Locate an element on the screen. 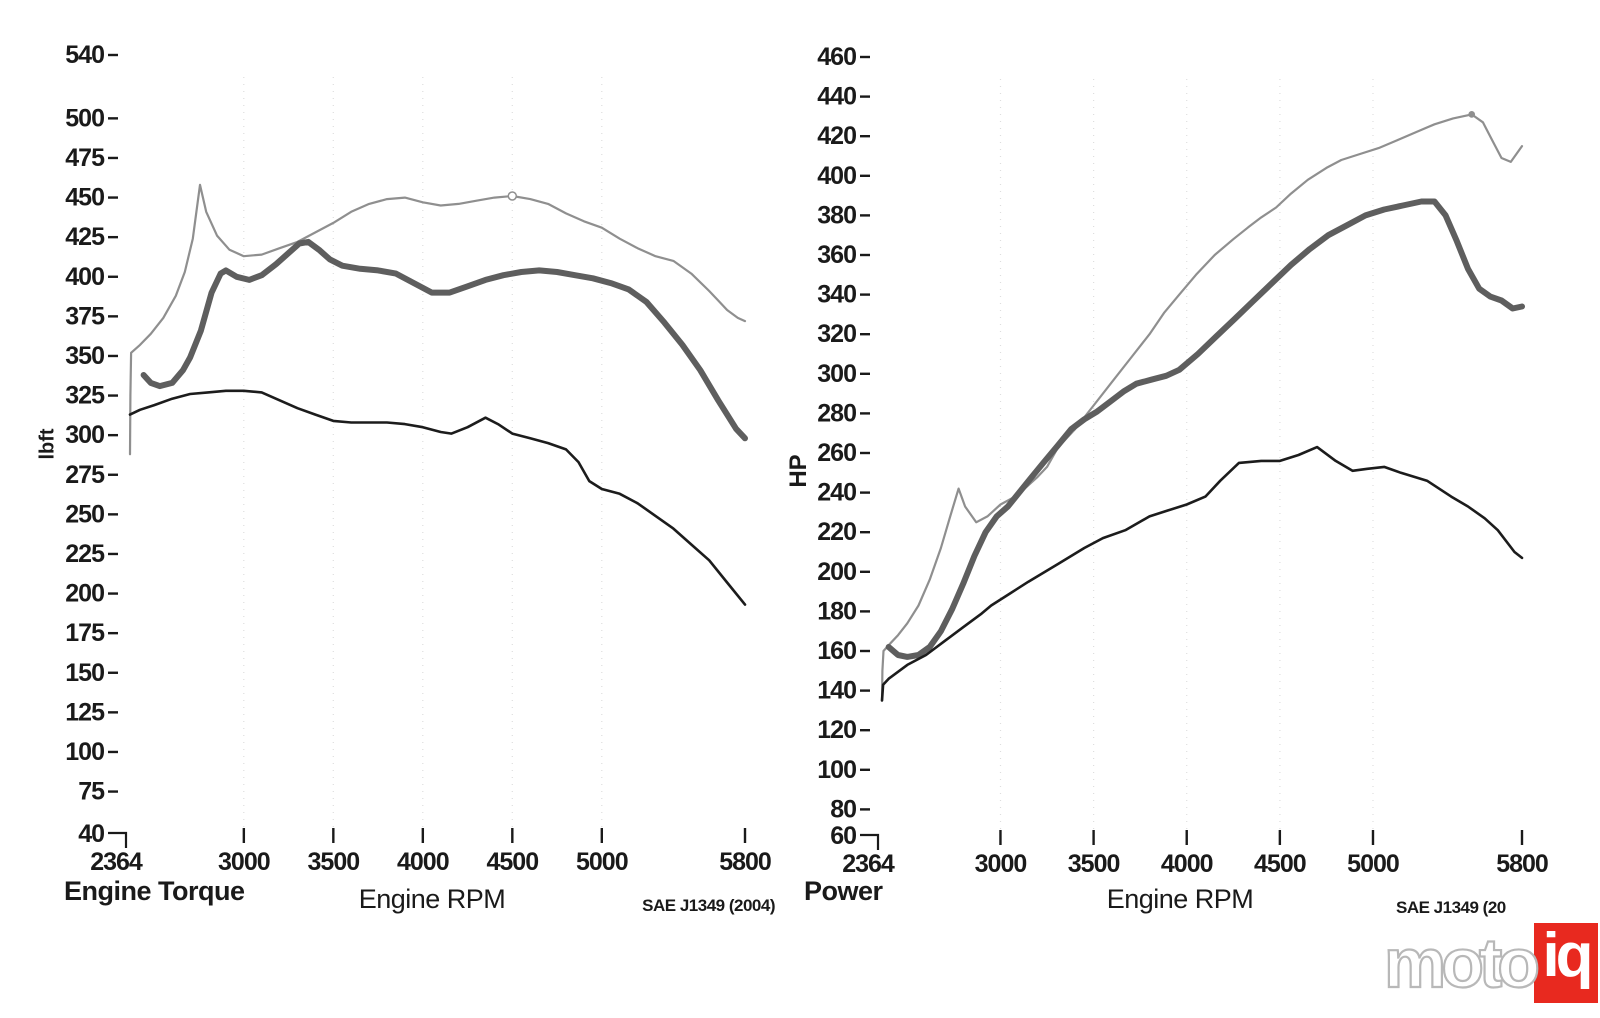 The width and height of the screenshot is (1600, 1018). y-tick-label: 500 is located at coordinates (84, 118).